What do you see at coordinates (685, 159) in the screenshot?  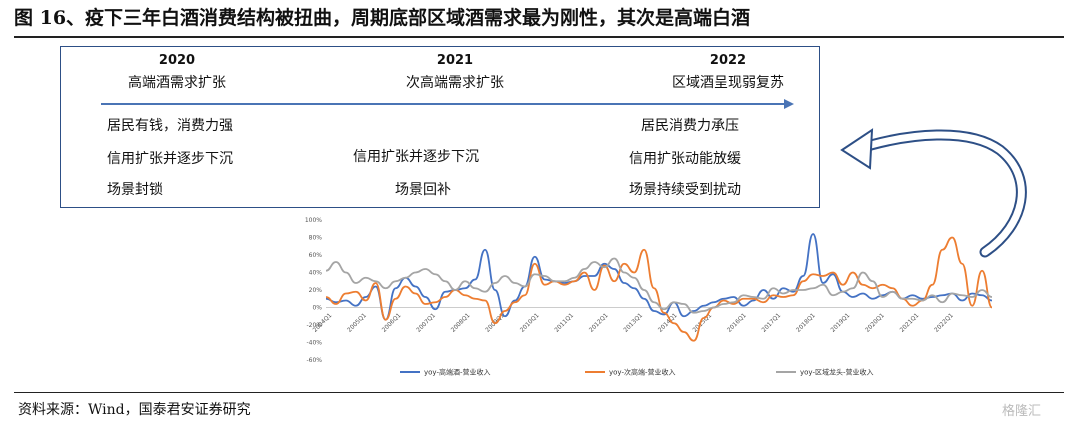 I see `row2-col3: 信用扩张动能放缓` at bounding box center [685, 159].